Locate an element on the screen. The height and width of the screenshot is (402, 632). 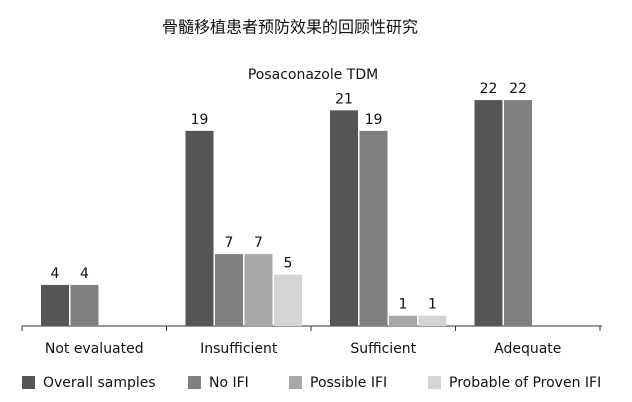
chart-subtitle: Posaconazole TDM is located at coordinates (313, 75).